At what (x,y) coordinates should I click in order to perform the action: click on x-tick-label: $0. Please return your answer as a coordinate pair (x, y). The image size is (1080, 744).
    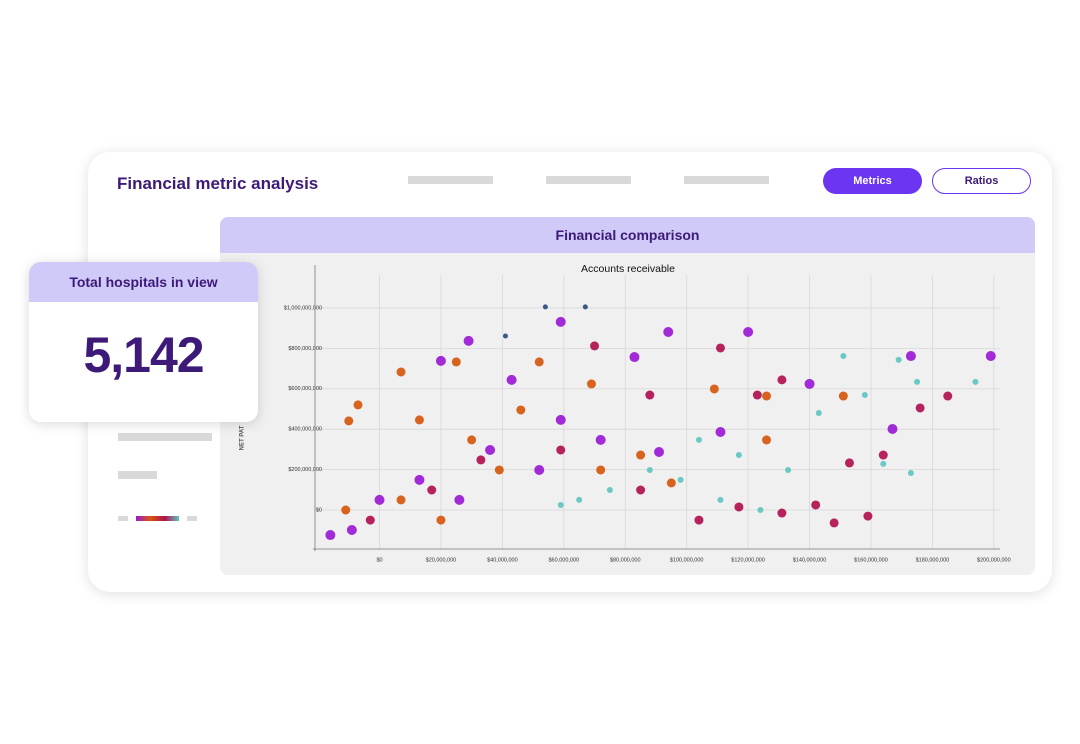
    Looking at the image, I should click on (379, 560).